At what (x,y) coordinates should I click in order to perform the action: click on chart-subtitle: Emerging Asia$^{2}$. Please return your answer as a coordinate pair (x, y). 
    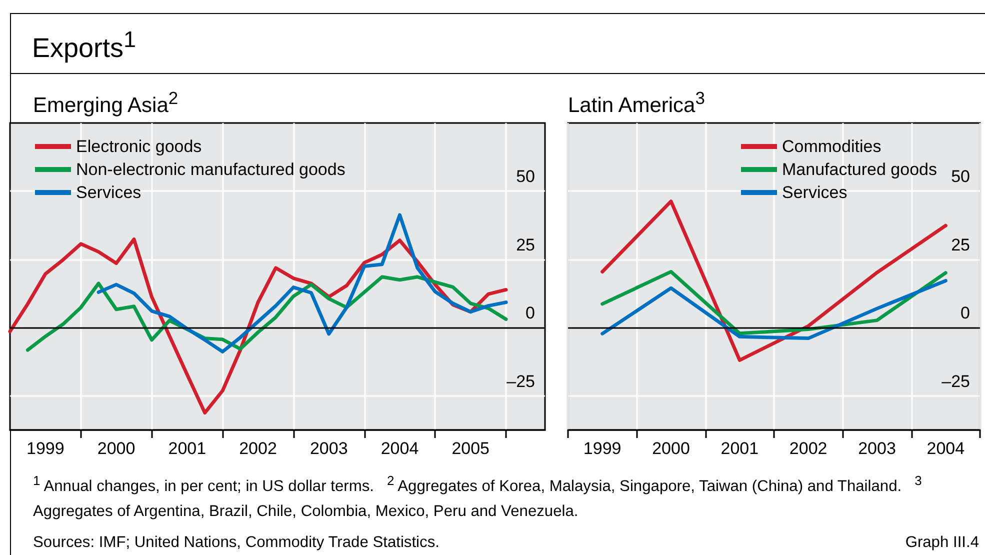
    Looking at the image, I should click on (105, 103).